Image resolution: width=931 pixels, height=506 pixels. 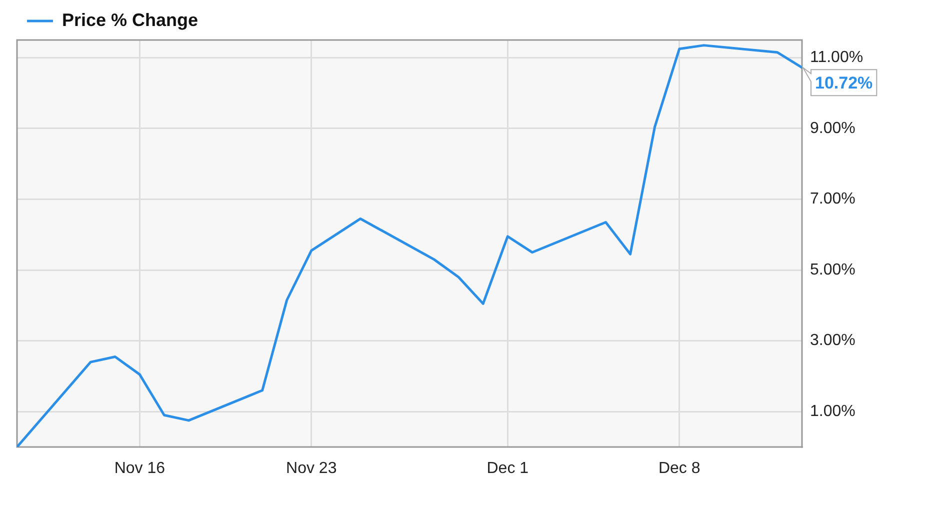 What do you see at coordinates (679, 469) in the screenshot?
I see `x-tick-label: Dec 8` at bounding box center [679, 469].